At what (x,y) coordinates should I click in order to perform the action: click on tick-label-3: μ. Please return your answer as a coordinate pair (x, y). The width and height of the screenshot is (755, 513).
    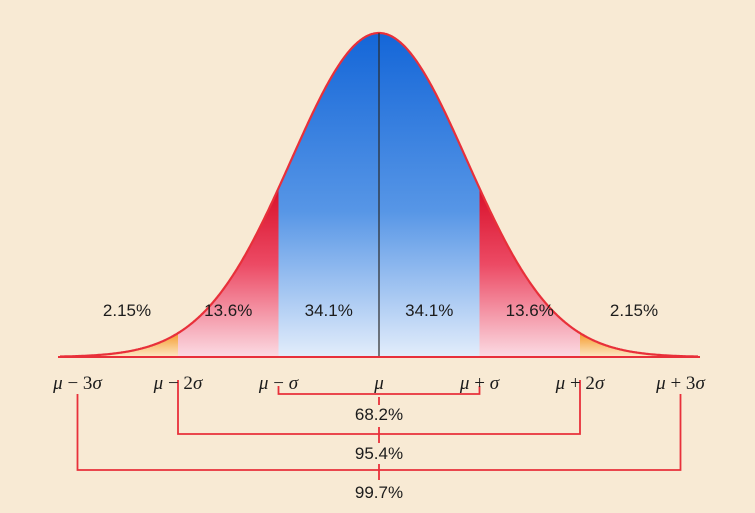
    Looking at the image, I should click on (378, 383).